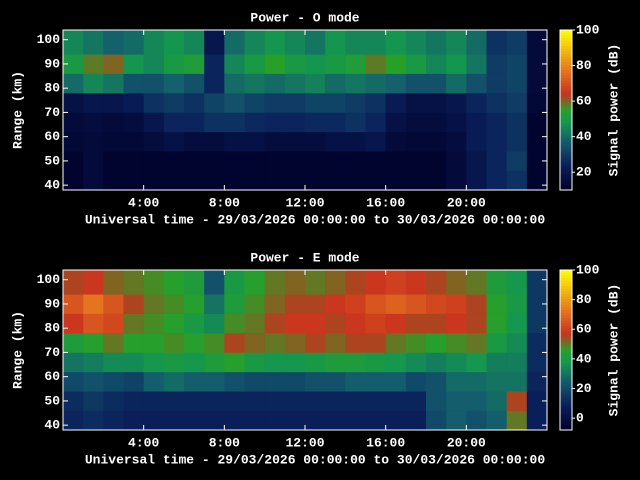 The width and height of the screenshot is (640, 480). Describe the element at coordinates (304, 202) in the screenshot. I see `x-tick-label: 12:00` at that location.